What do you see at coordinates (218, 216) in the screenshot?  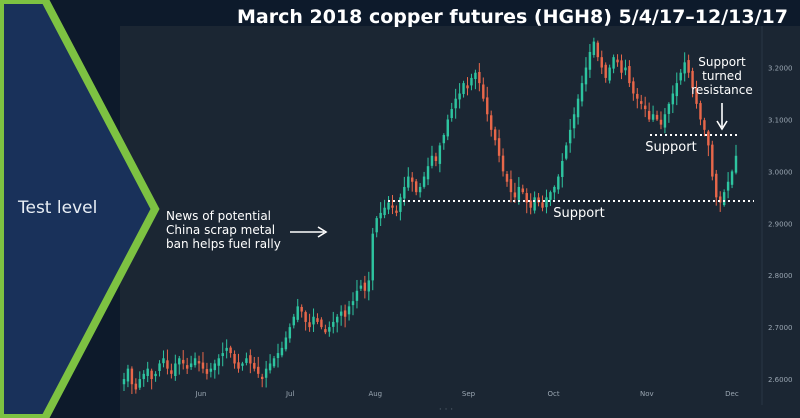 I see `annotation-news-line-1: News of potential` at bounding box center [218, 216].